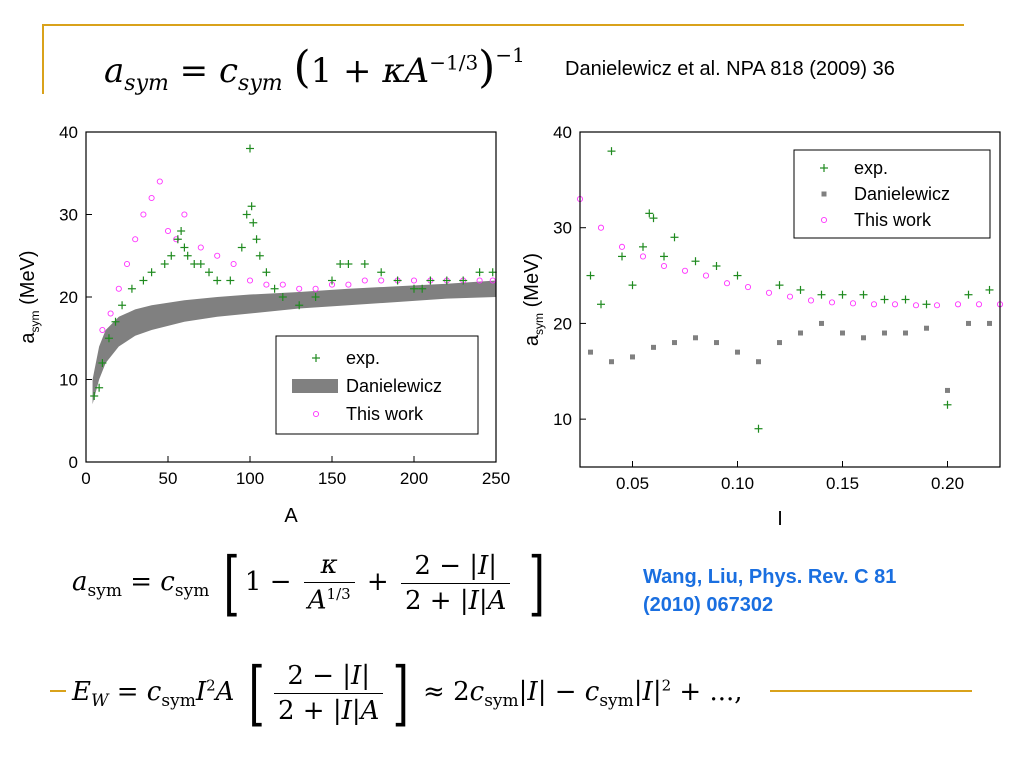  What do you see at coordinates (363, 358) in the screenshot?
I see `legend-exp-label: exp.` at bounding box center [363, 358].